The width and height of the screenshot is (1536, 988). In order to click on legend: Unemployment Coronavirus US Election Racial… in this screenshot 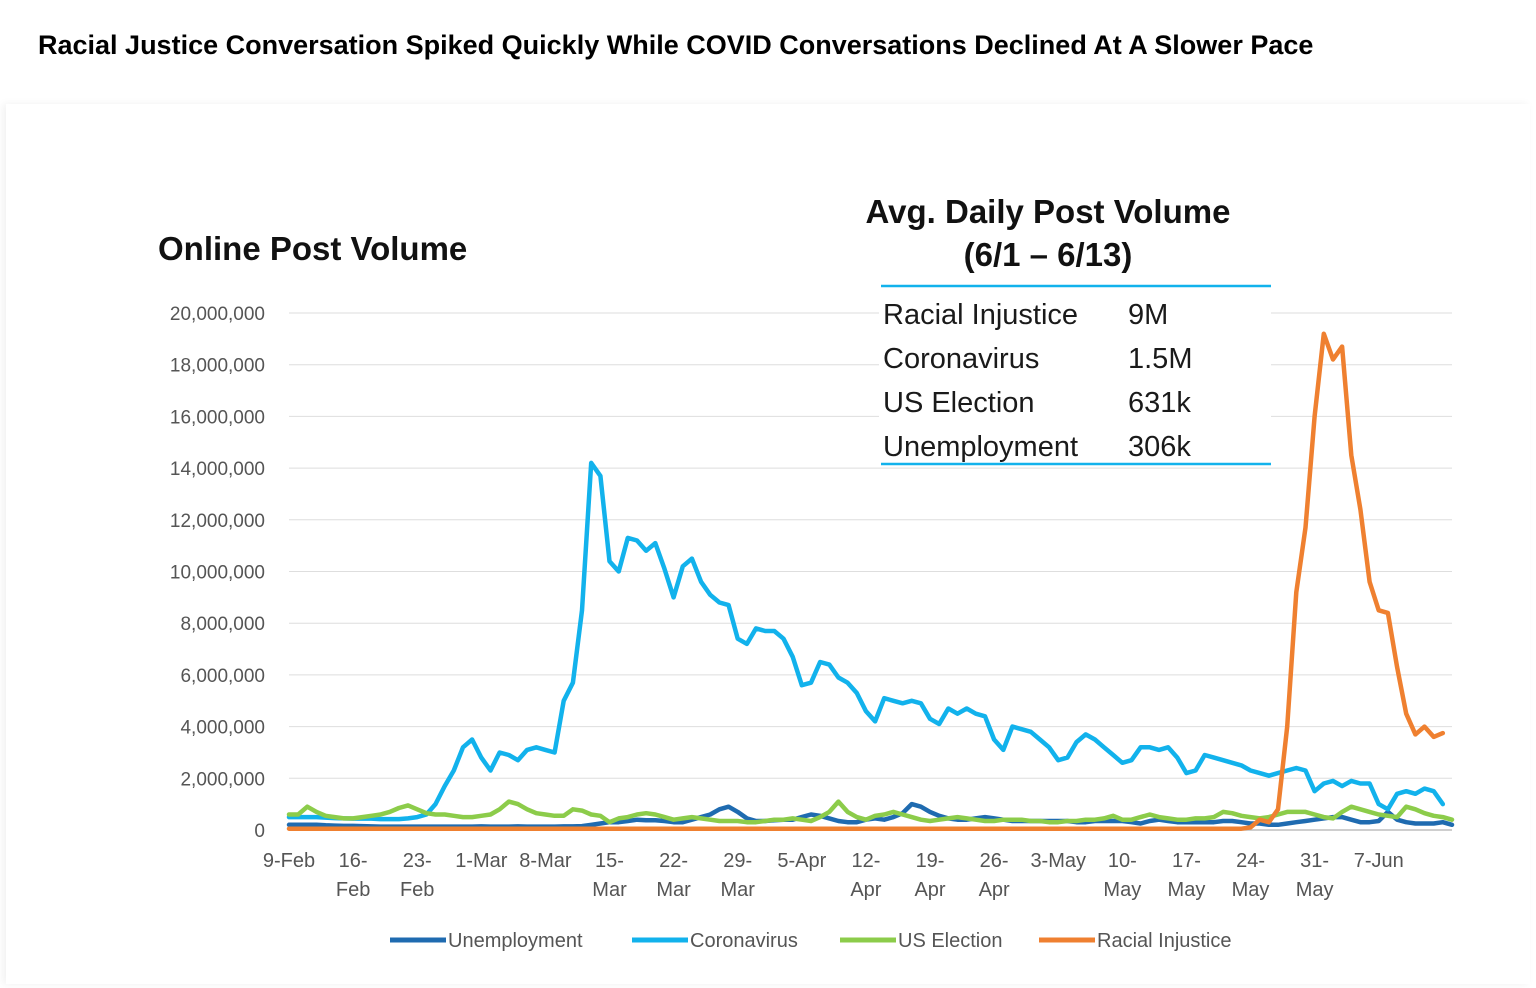, I will do `click(811, 941)`.